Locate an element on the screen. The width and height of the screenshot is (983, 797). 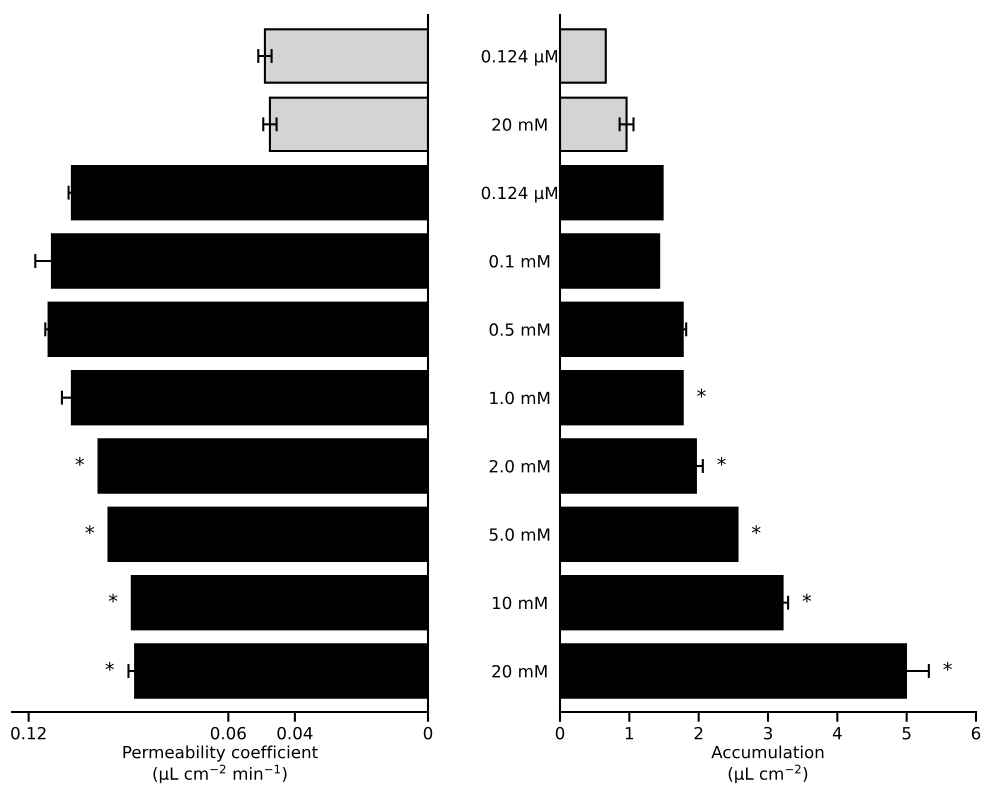
y-tick-label: 5.0 mM is located at coordinates (520, 534).